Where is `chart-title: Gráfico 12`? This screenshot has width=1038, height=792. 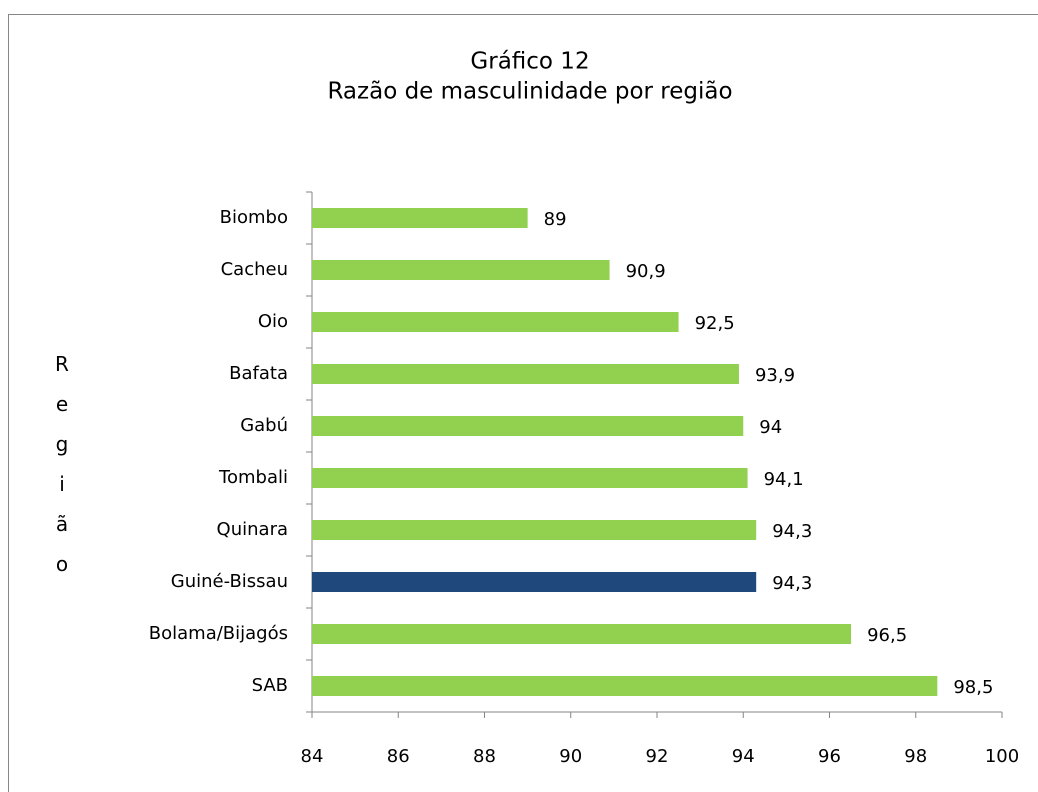 chart-title: Gráfico 12 is located at coordinates (529, 62).